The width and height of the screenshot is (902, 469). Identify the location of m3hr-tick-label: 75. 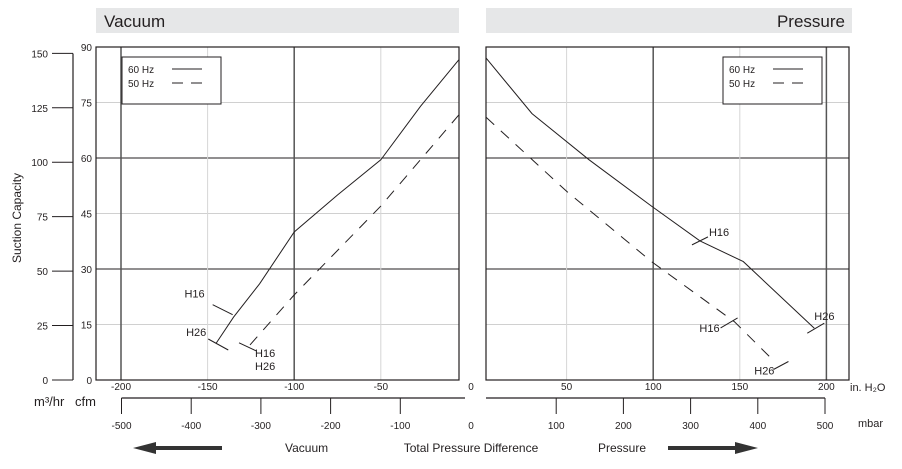
(43, 218).